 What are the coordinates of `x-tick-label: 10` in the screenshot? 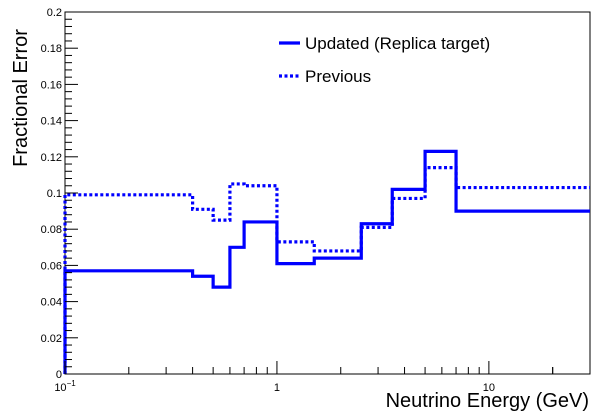 It's located at (489, 388).